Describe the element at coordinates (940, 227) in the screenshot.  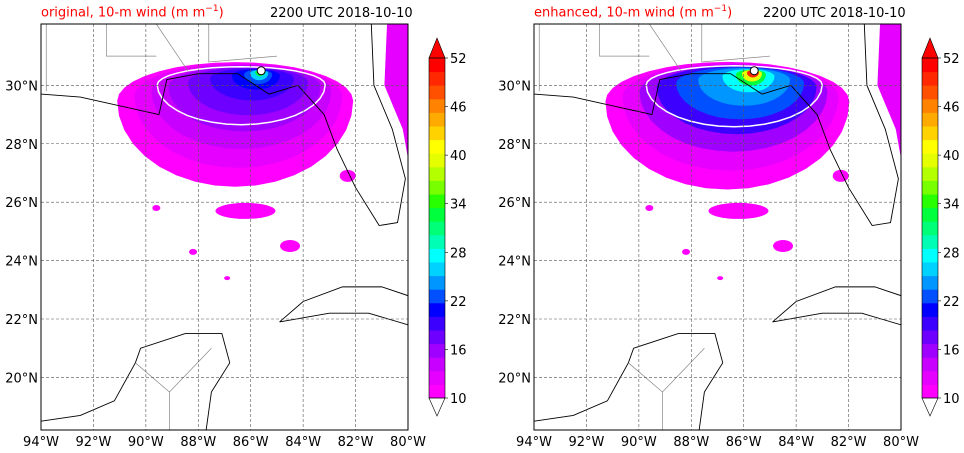
I see `colorbar: 52 46 40 34 28 22 16 10` at that location.